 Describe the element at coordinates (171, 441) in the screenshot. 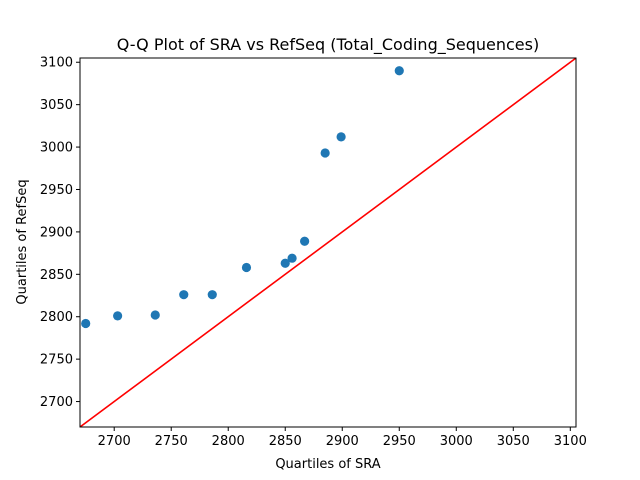

I see `x-tick-label: 2750` at that location.